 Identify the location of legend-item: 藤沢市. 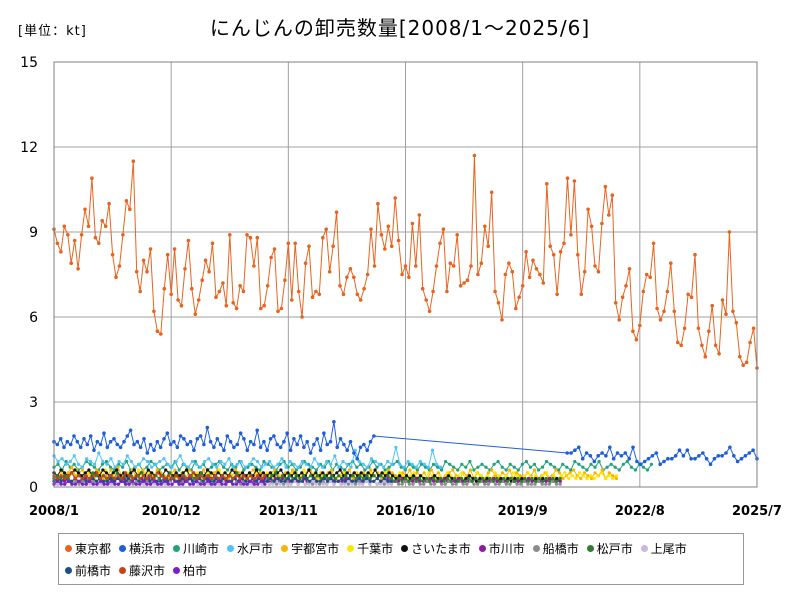
(142, 570).